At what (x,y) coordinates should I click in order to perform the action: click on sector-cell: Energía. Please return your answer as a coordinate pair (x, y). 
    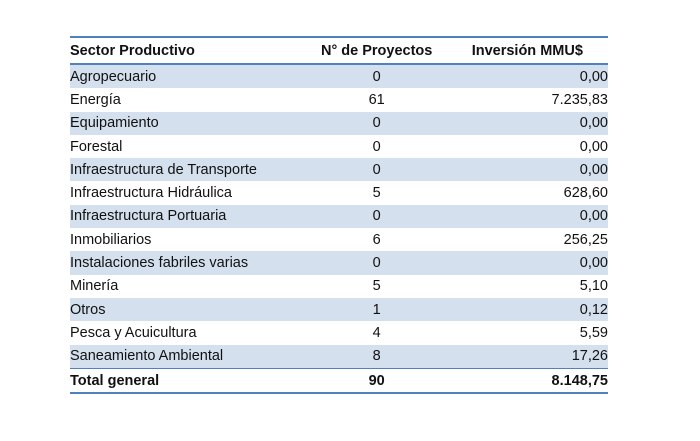
    Looking at the image, I should click on (95, 99).